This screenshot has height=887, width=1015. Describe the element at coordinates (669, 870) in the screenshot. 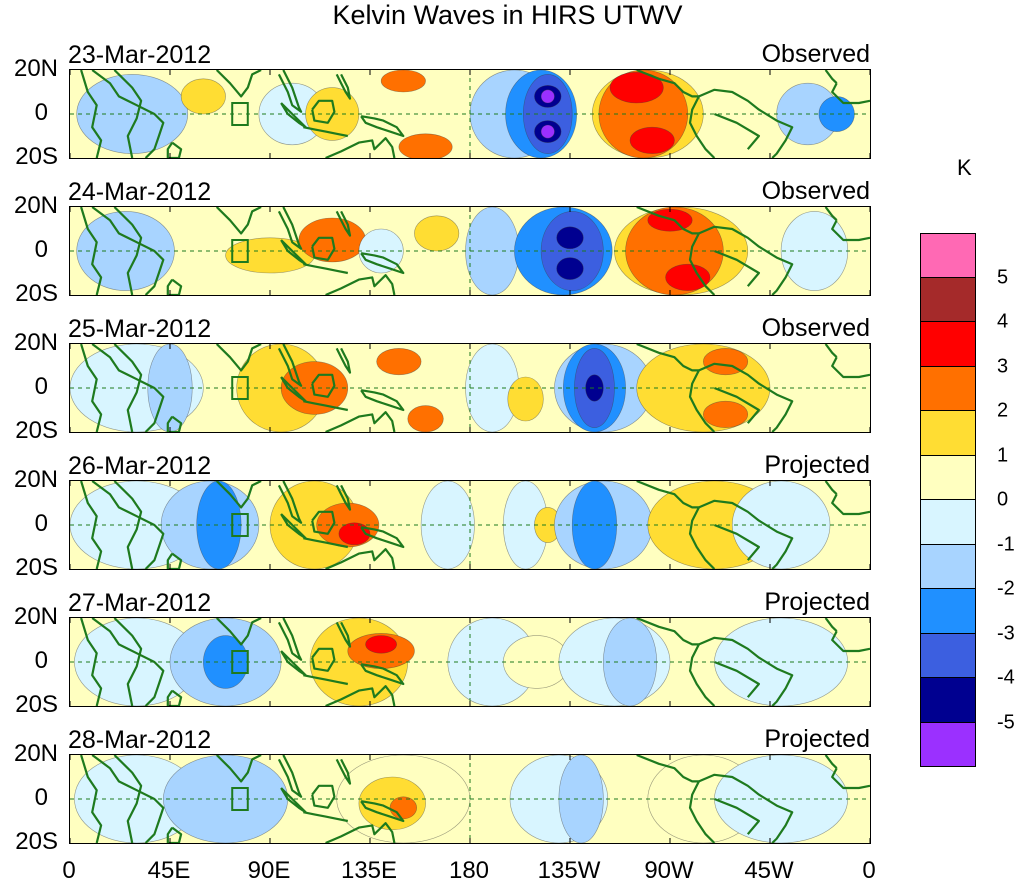

I see `lon-label-90w: 90W` at that location.